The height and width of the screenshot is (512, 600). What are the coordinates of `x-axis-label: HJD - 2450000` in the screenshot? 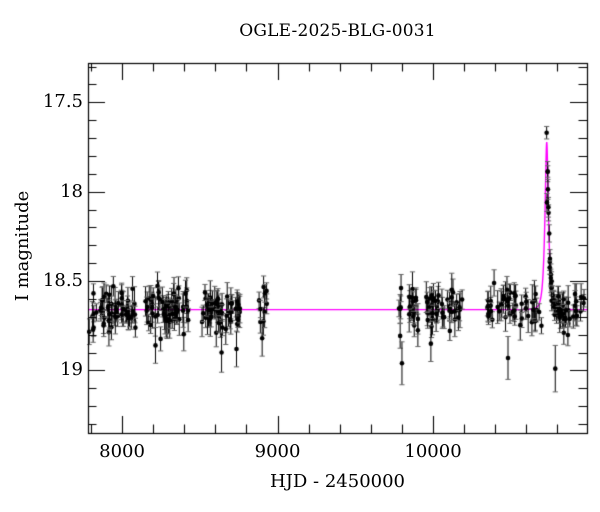 It's located at (337, 481).